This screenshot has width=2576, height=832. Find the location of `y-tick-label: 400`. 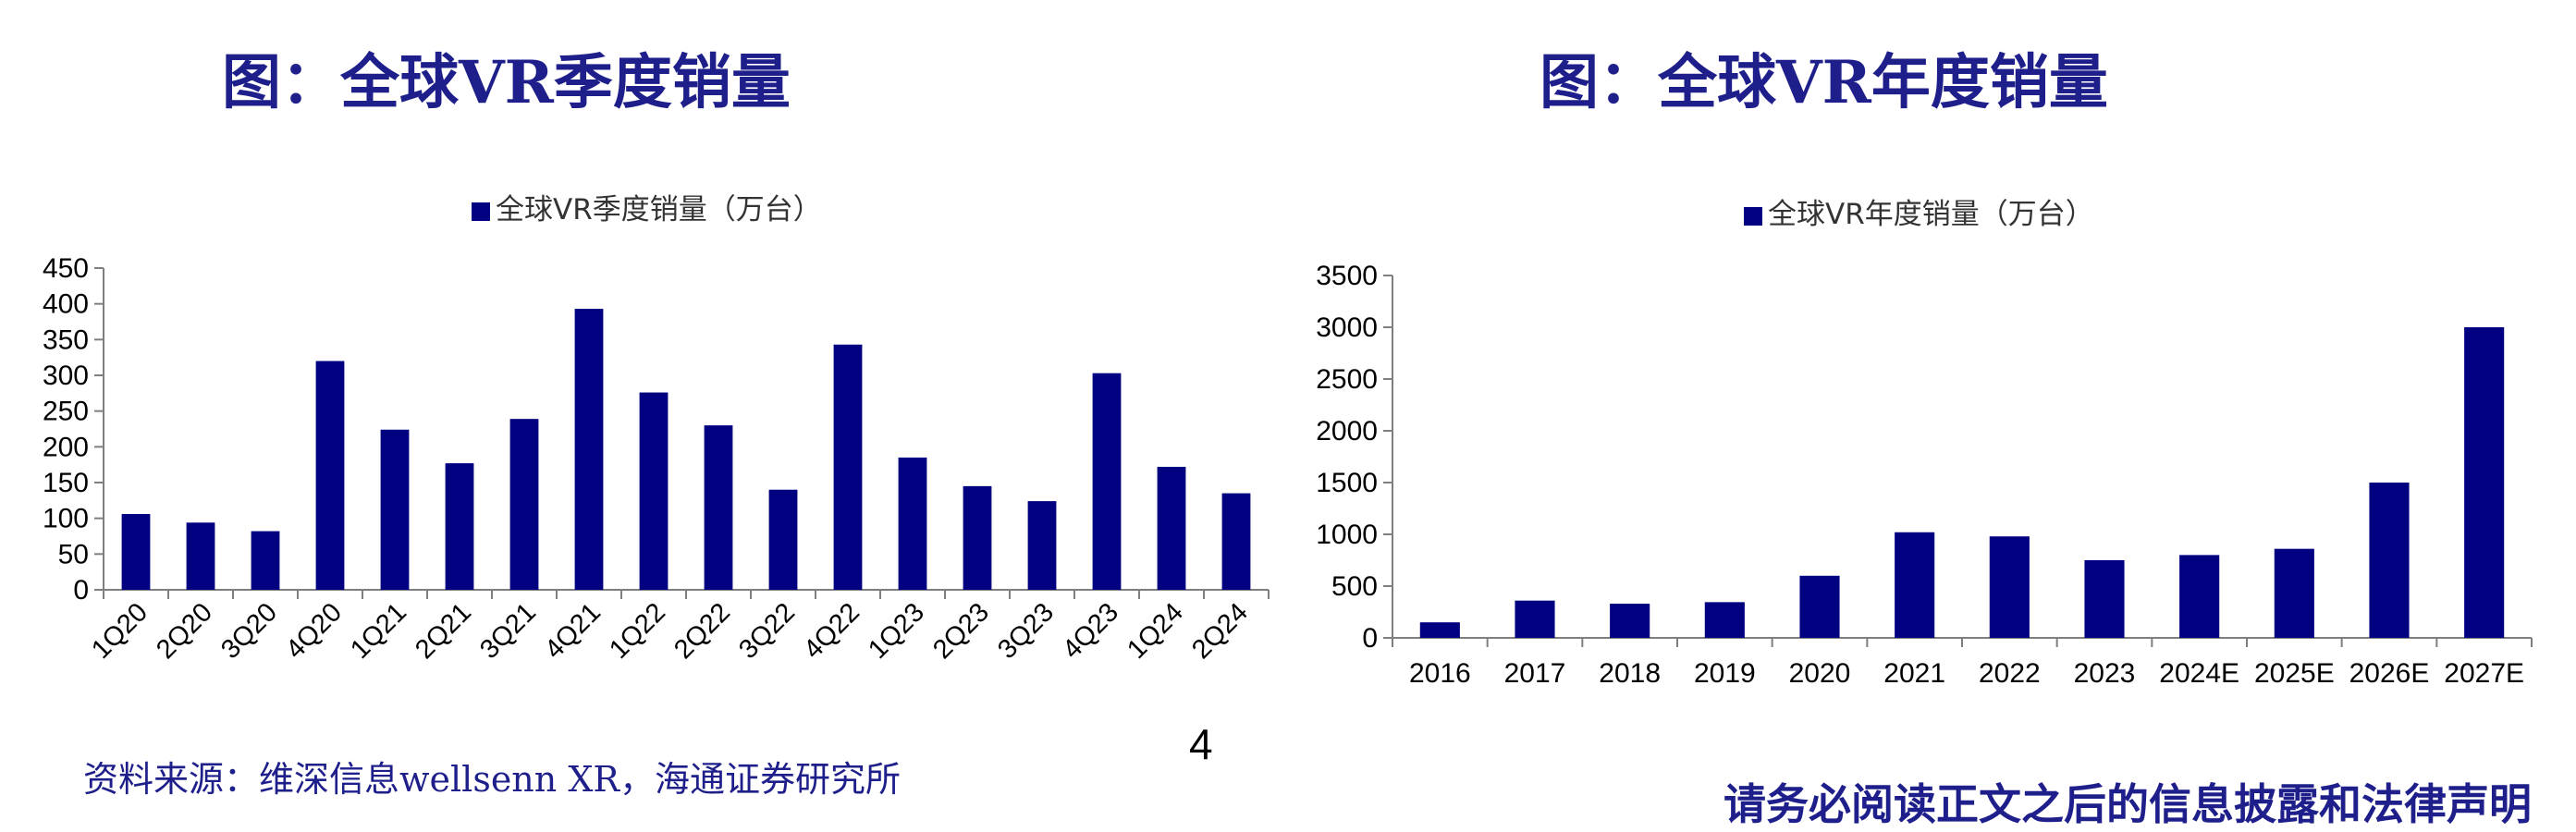

y-tick-label: 400 is located at coordinates (66, 304).